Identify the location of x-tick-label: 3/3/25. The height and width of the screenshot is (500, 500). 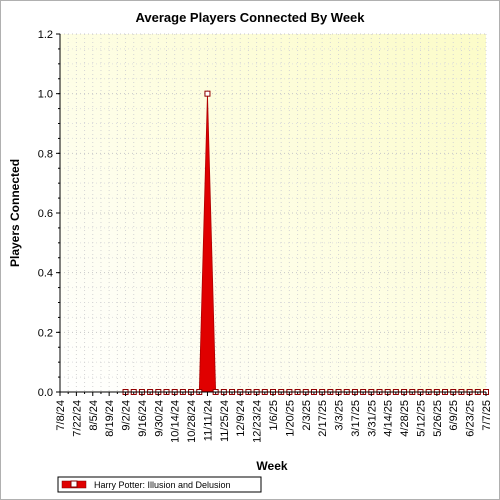
(340, 415).